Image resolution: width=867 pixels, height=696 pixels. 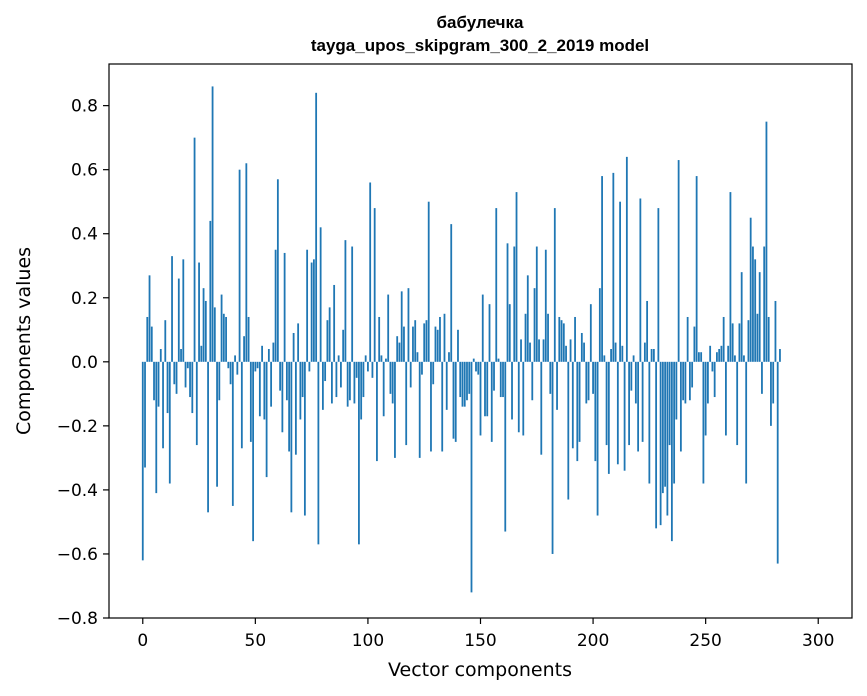 What do you see at coordinates (256, 641) in the screenshot?
I see `x-tick-label: 50` at bounding box center [256, 641].